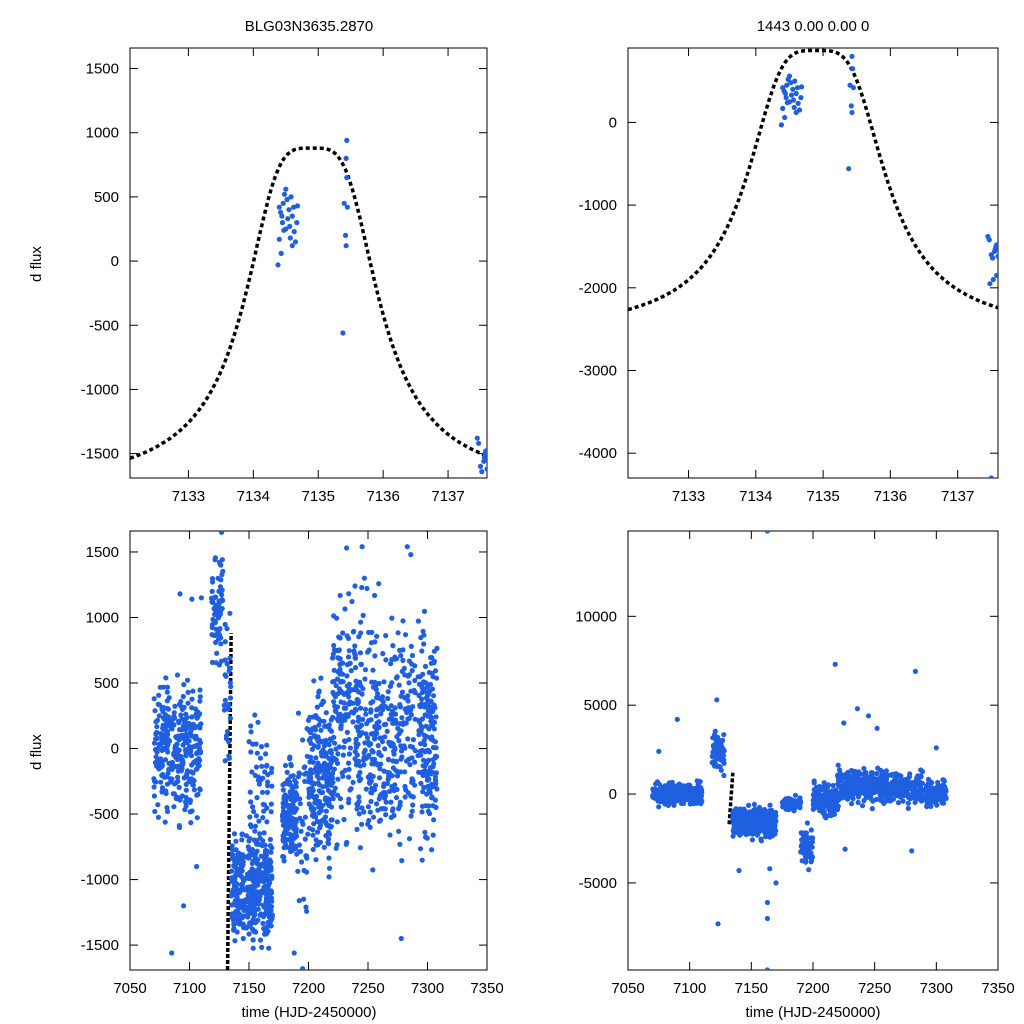 This screenshot has height=1024, width=1024. Describe the element at coordinates (598, 453) in the screenshot. I see `y-tick-label: -4000` at that location.